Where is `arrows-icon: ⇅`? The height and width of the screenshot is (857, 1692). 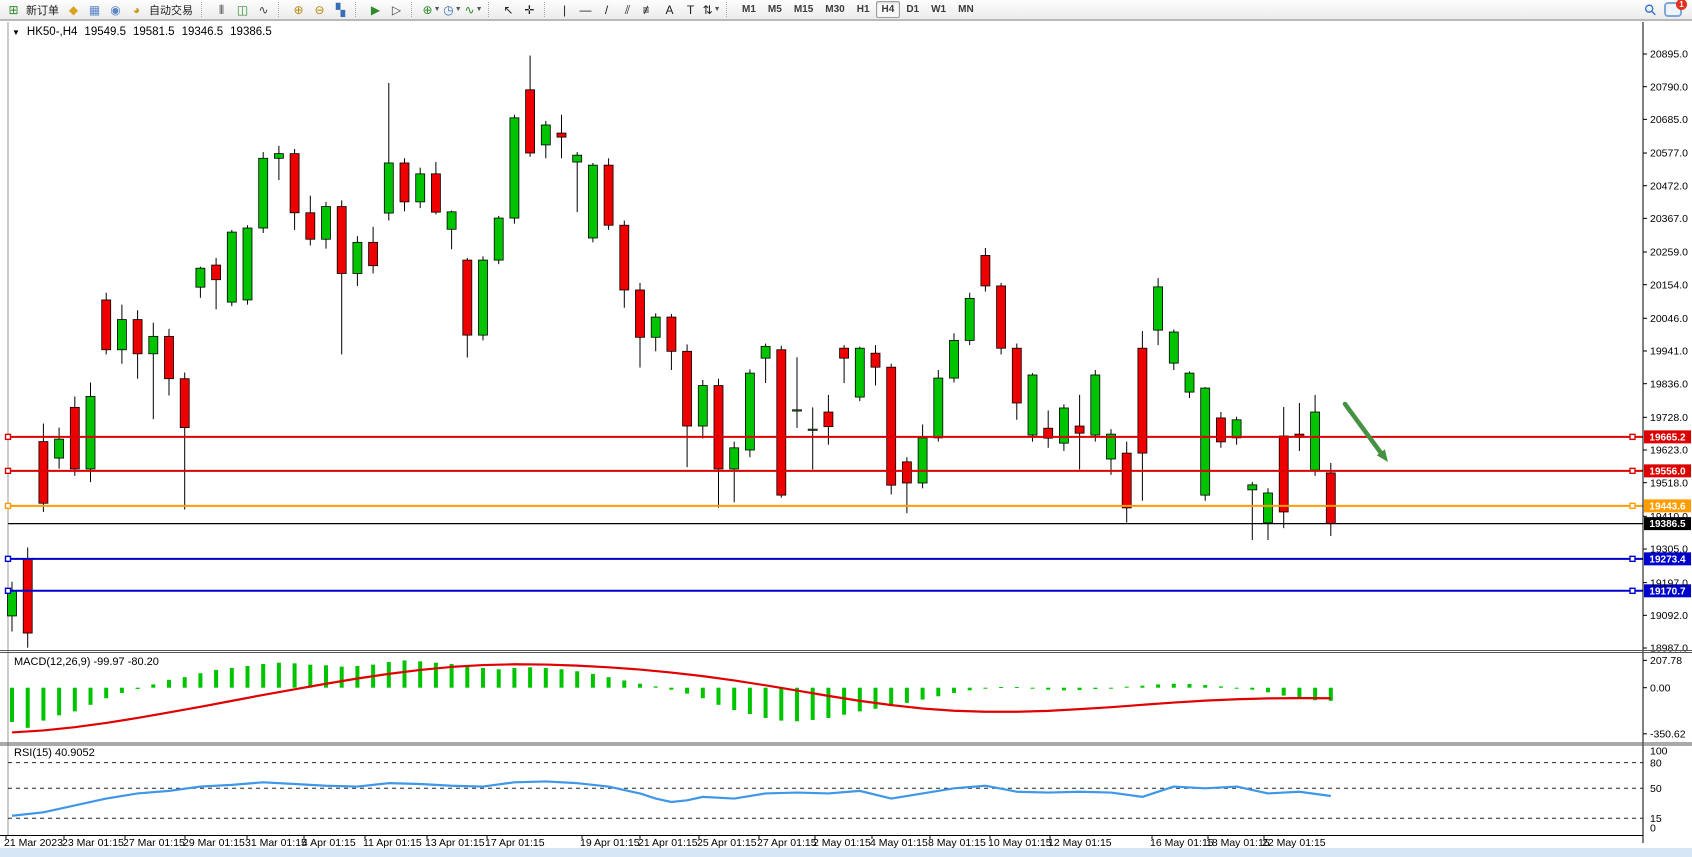
arrows-icon: ⇅ is located at coordinates (707, 9).